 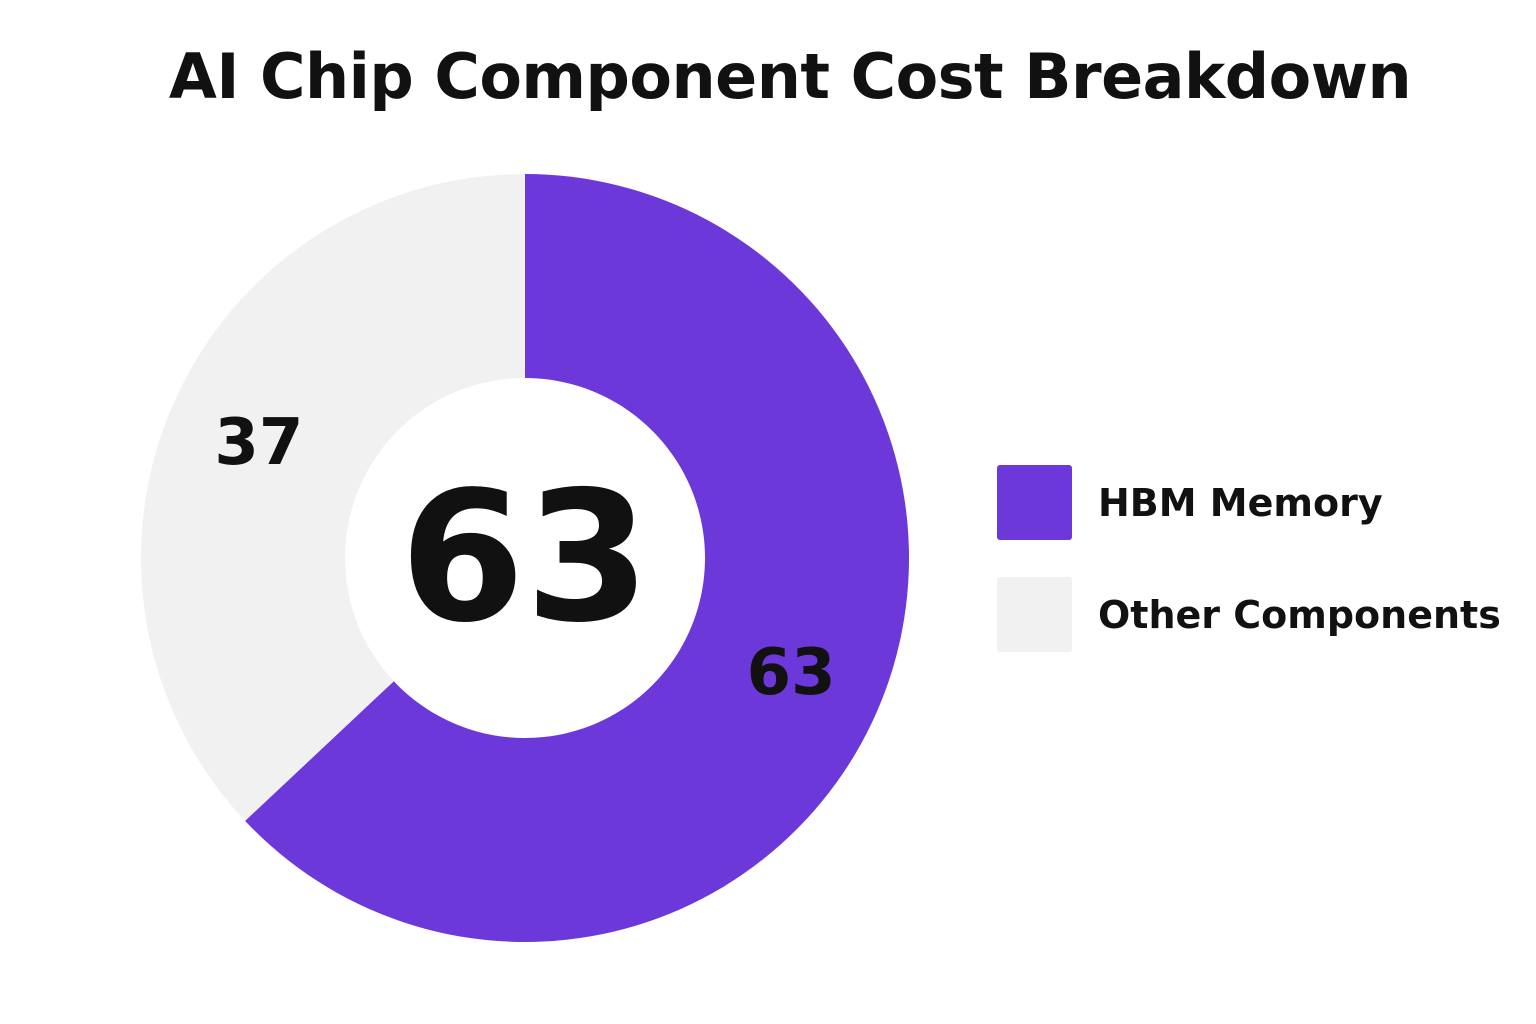 What do you see at coordinates (1034, 502) in the screenshot?
I see `legend-swatch-hbm-memory` at bounding box center [1034, 502].